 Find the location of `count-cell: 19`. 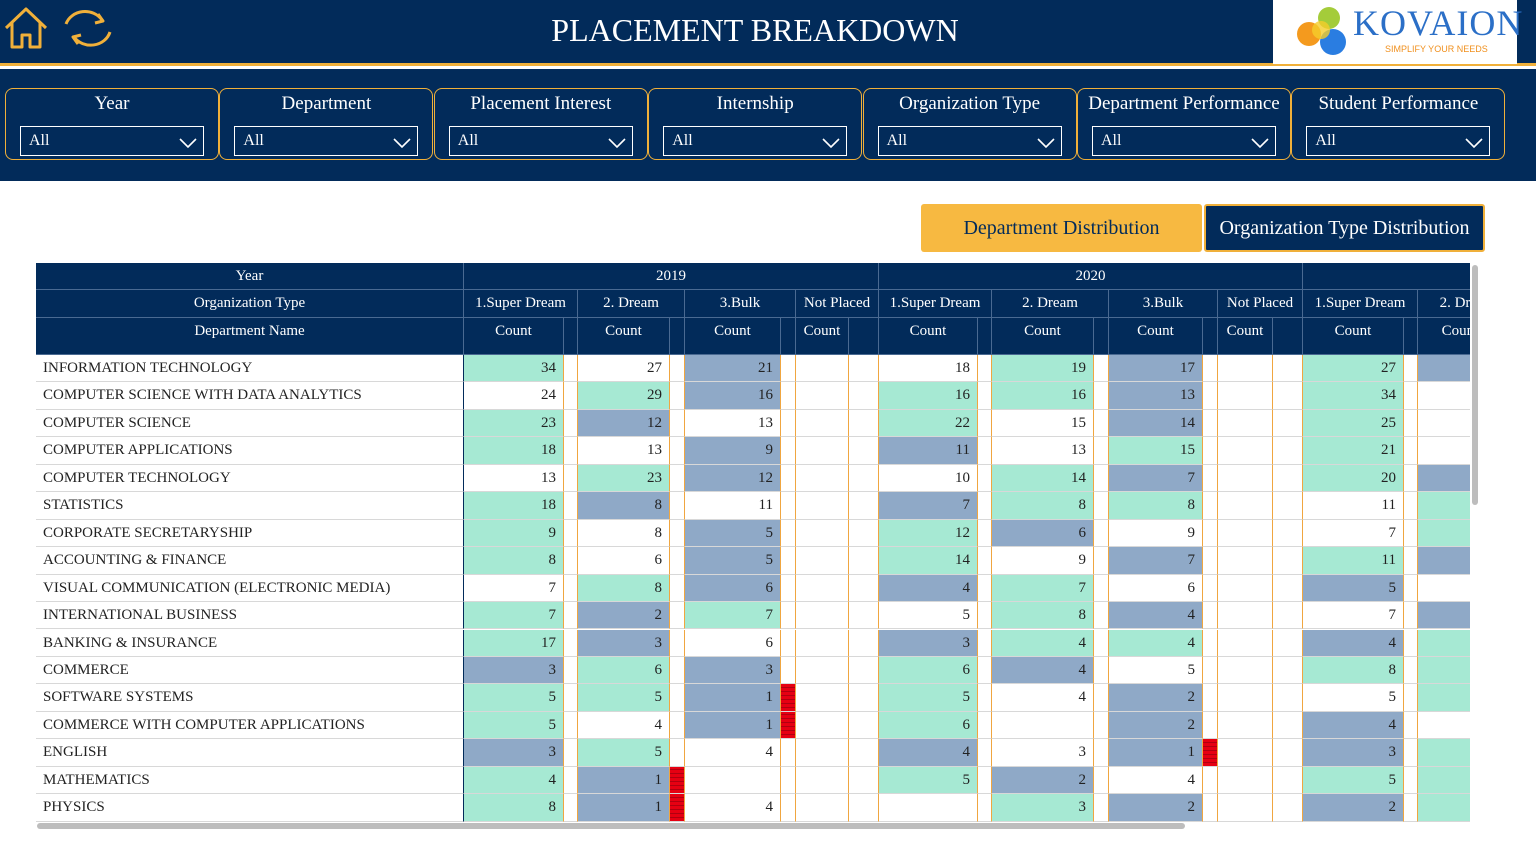

count-cell: 19 is located at coordinates (1043, 369).